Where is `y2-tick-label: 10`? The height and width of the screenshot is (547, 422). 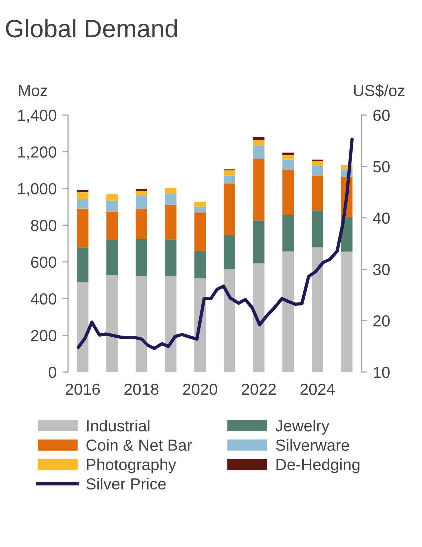
y2-tick-label: 10 is located at coordinates (382, 372).